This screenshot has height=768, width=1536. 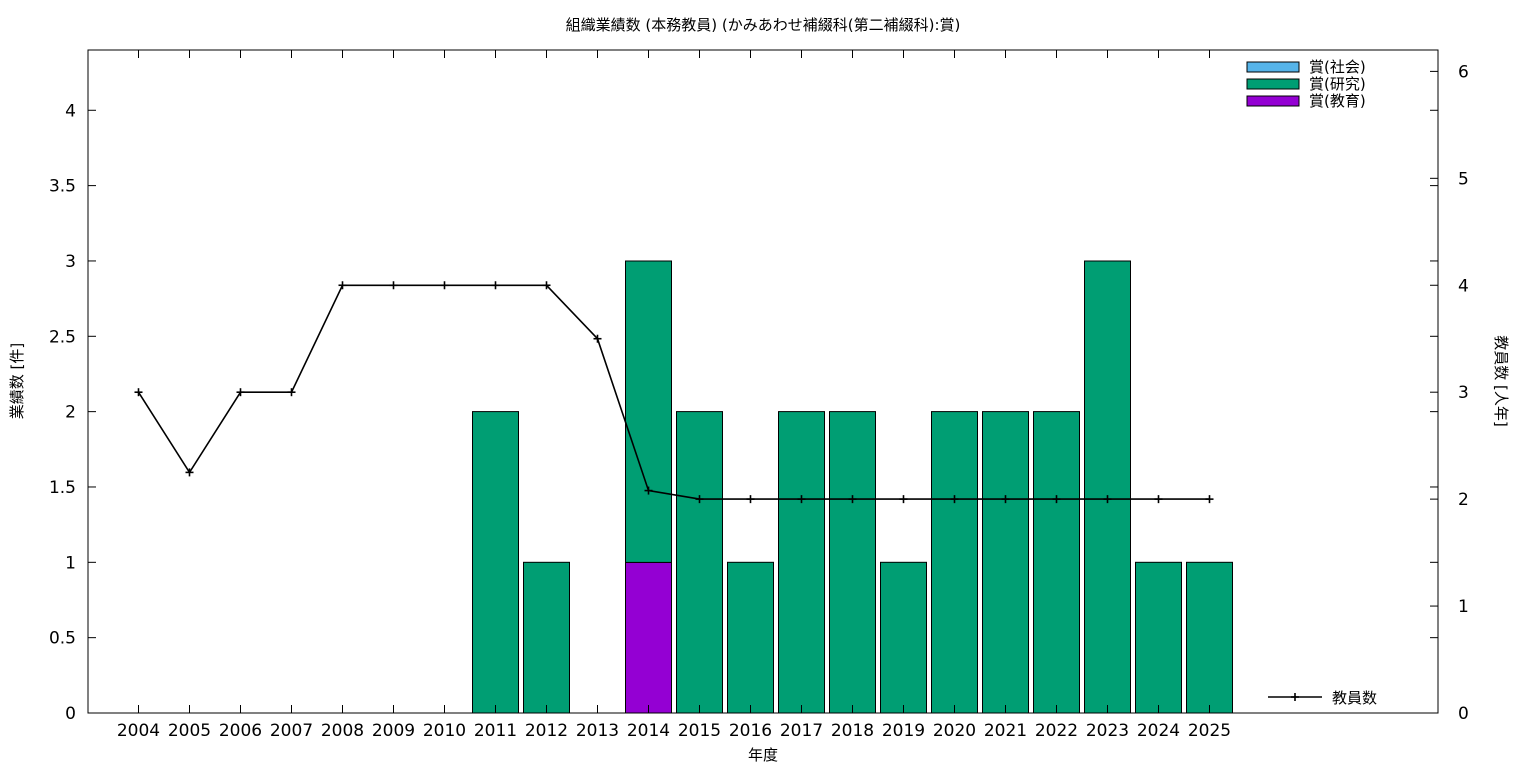 I want to click on bar-2021-賞(研究), so click(x=1005, y=562).